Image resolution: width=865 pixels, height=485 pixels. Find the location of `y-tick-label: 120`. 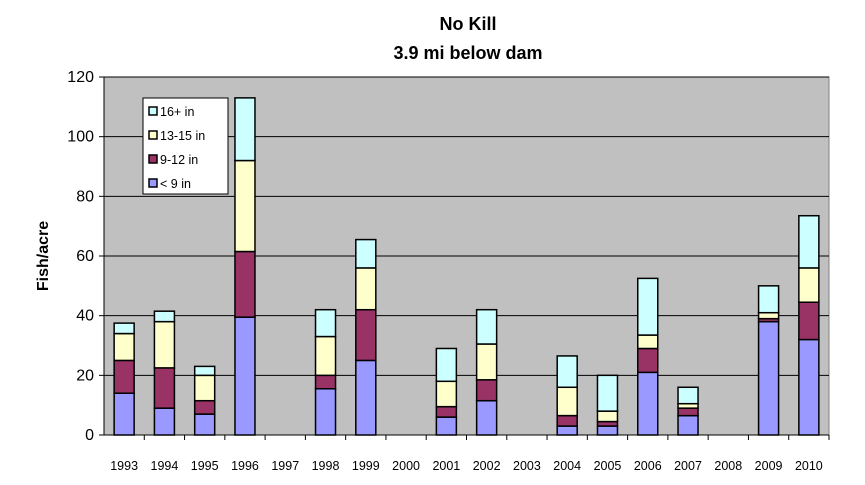

y-tick-label: 120 is located at coordinates (80, 77).